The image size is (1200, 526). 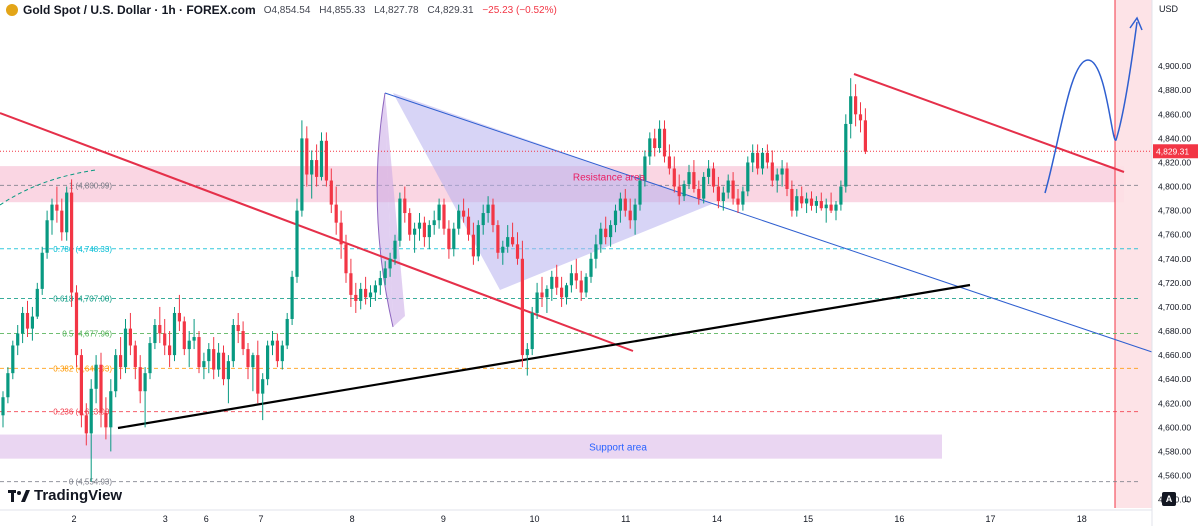 What do you see at coordinates (139, 10) in the screenshot?
I see `symbol-title: Gold Spot / U.S. Dollar · 1h · FOREX.com` at bounding box center [139, 10].